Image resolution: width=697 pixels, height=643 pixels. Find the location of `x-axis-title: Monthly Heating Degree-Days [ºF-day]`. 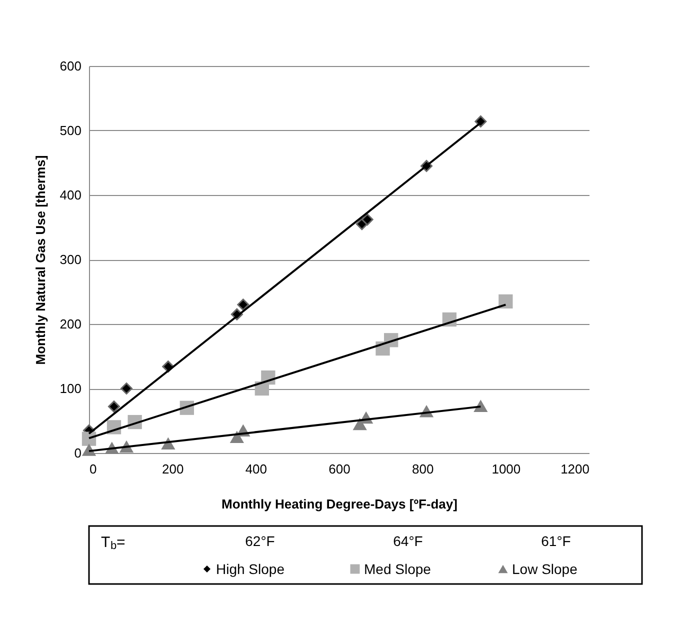

x-axis-title: Monthly Heating Degree-Days [ºF-day] is located at coordinates (340, 504).